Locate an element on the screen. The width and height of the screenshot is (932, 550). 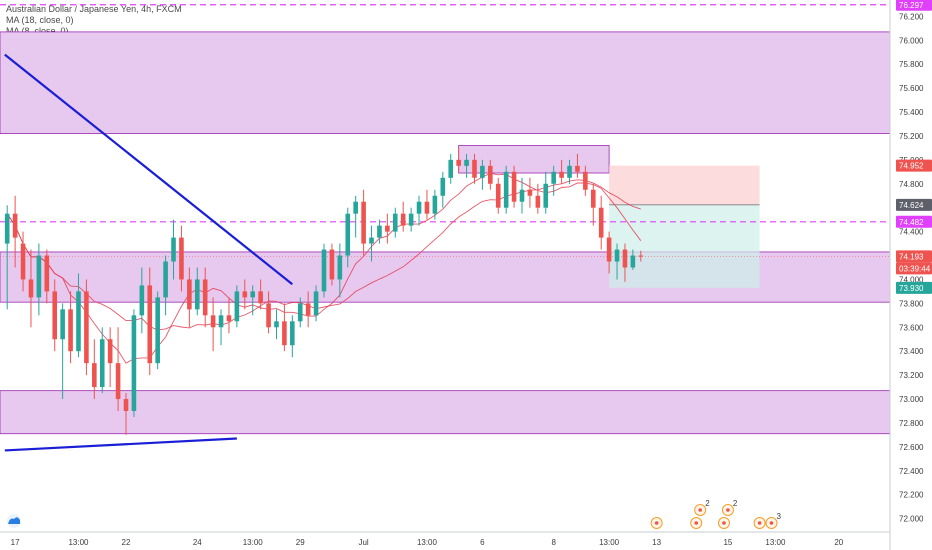
stop-loss-zone is located at coordinates (684, 185).